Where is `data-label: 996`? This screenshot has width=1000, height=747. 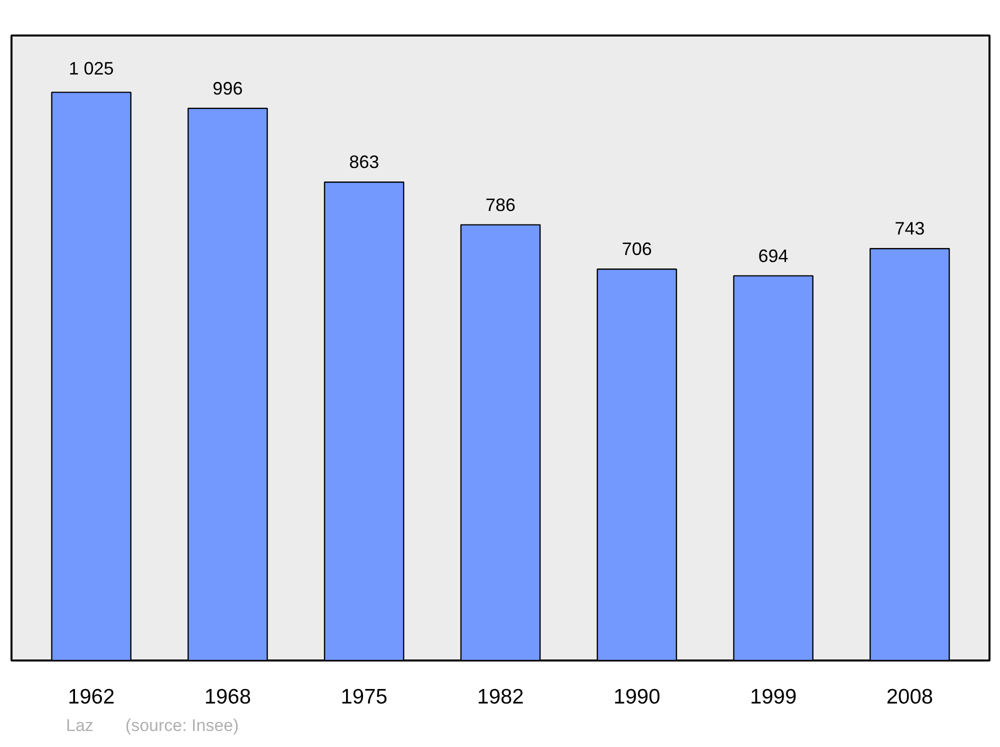 data-label: 996 is located at coordinates (227, 88).